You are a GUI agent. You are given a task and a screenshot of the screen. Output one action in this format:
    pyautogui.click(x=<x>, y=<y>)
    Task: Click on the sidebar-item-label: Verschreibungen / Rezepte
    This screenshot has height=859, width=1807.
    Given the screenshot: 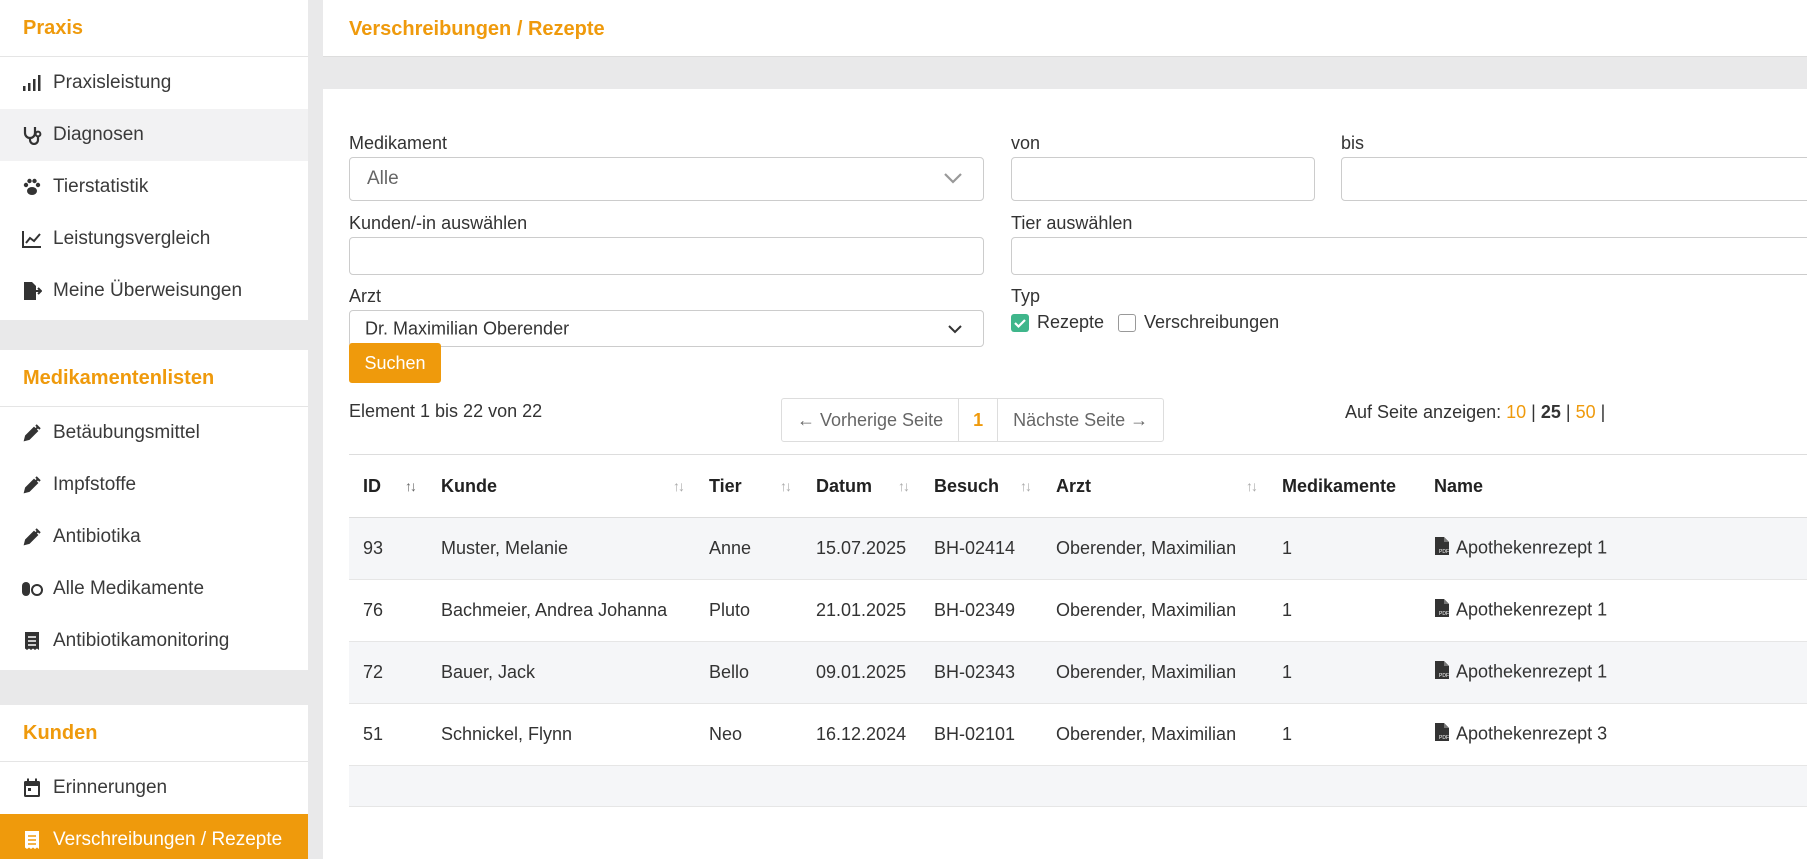 What is the action you would take?
    pyautogui.click(x=168, y=839)
    